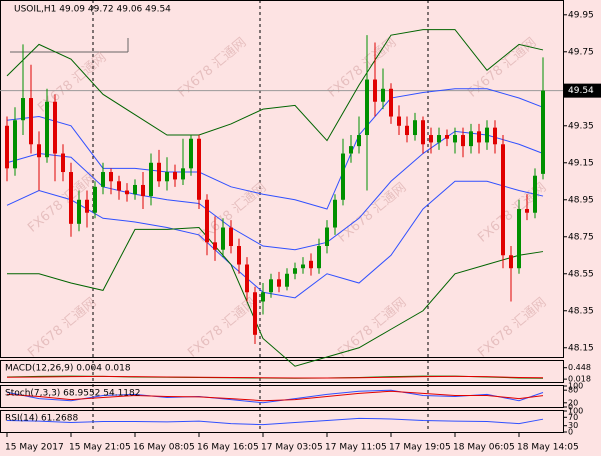 This screenshot has width=601, height=456. I want to click on x-tick-label: 15 May 2017, so click(34, 448).